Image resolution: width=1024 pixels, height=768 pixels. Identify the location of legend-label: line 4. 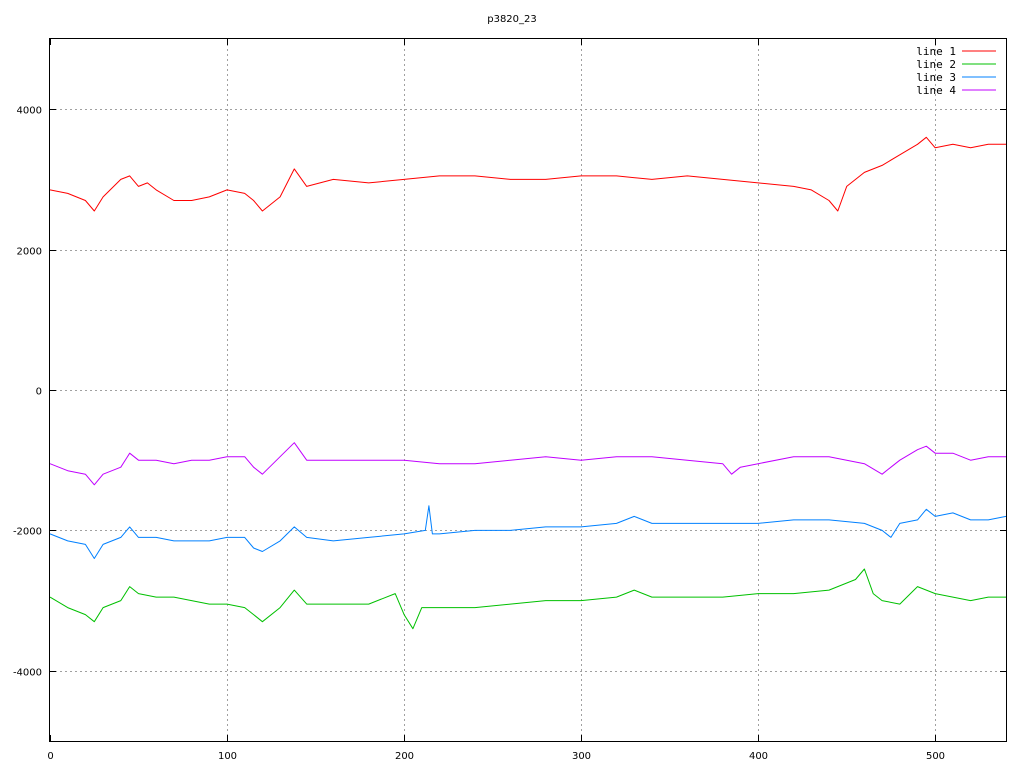
(936, 90).